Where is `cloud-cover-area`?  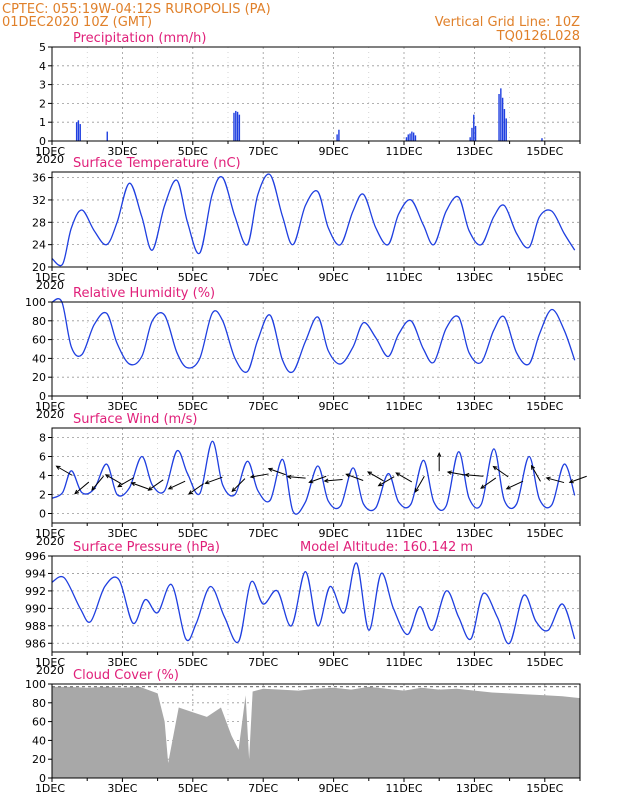 cloud-cover-area is located at coordinates (316, 732).